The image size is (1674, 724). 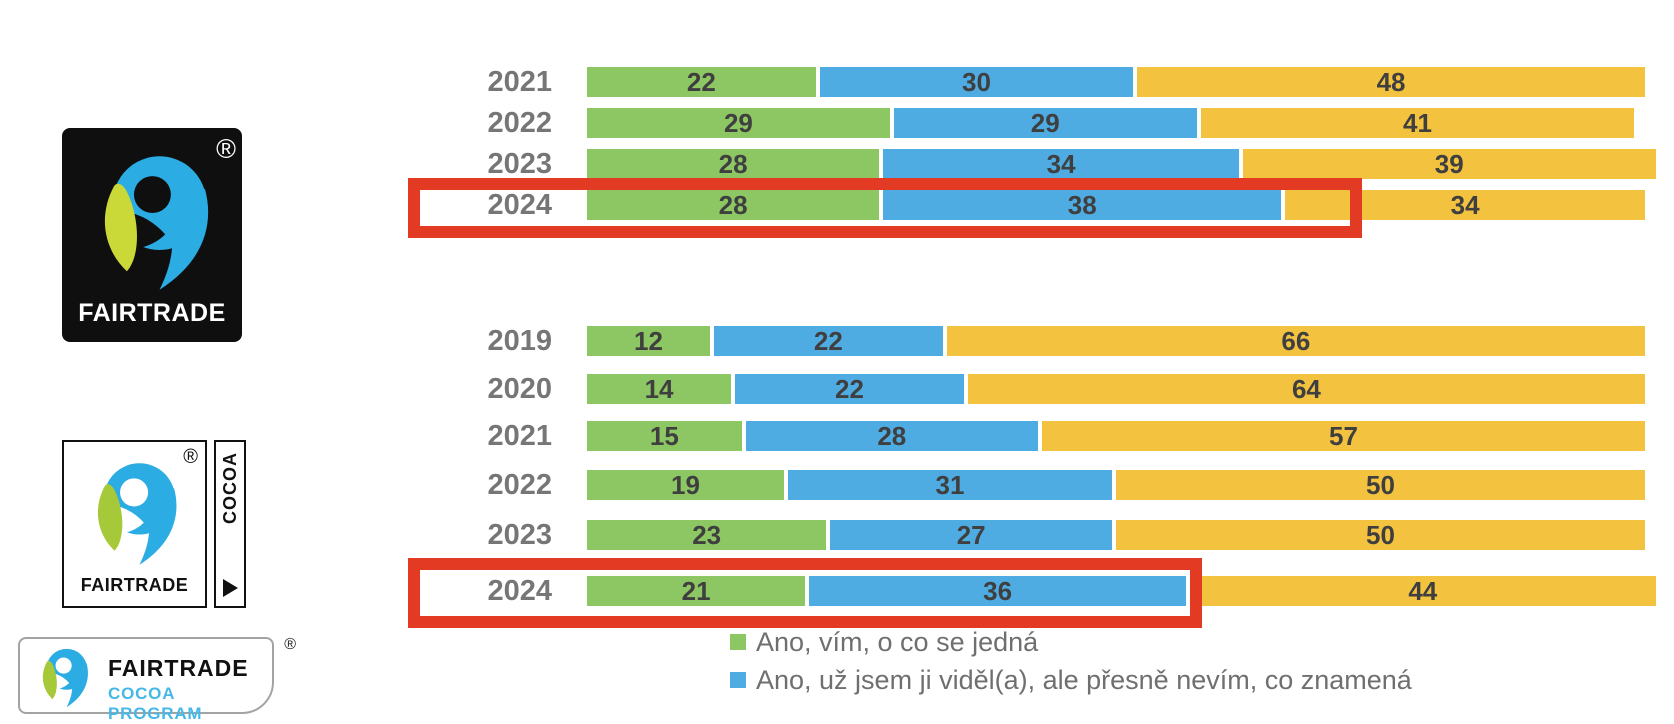 I want to click on cocoa-side-strip: COCOA, so click(x=230, y=524).